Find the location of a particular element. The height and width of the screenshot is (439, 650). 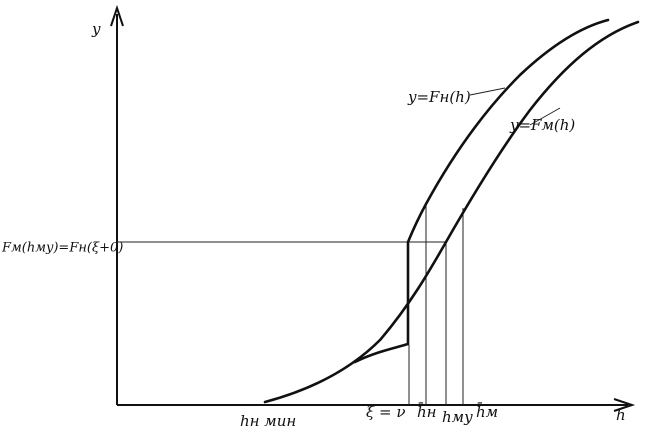

curve-label: y=Fм(h) is located at coordinates (542, 125).